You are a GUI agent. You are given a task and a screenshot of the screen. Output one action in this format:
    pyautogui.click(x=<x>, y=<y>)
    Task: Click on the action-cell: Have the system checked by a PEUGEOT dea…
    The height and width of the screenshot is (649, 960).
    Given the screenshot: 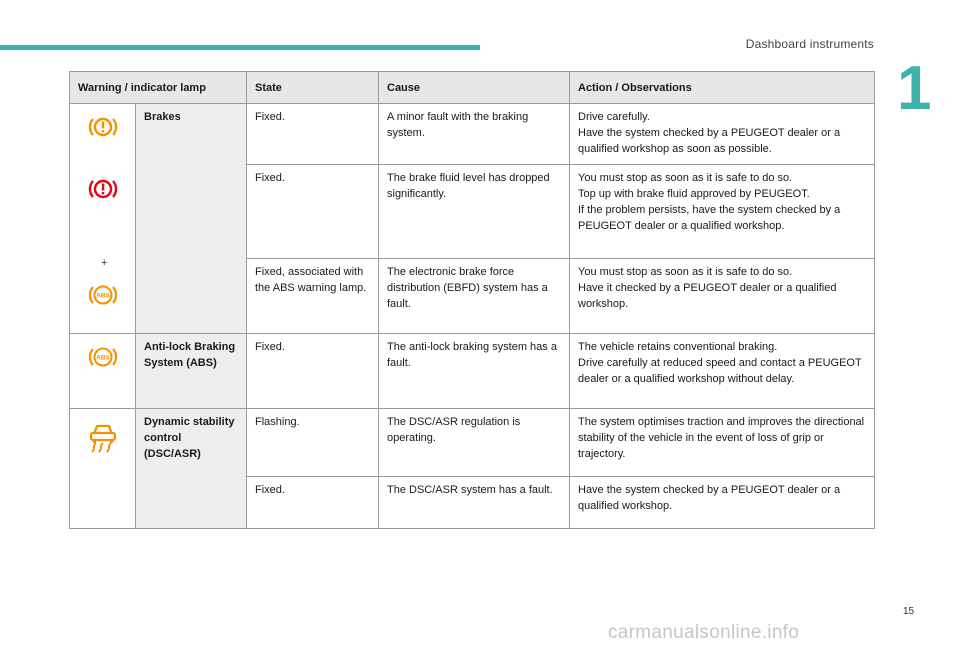 What is the action you would take?
    pyautogui.click(x=722, y=502)
    